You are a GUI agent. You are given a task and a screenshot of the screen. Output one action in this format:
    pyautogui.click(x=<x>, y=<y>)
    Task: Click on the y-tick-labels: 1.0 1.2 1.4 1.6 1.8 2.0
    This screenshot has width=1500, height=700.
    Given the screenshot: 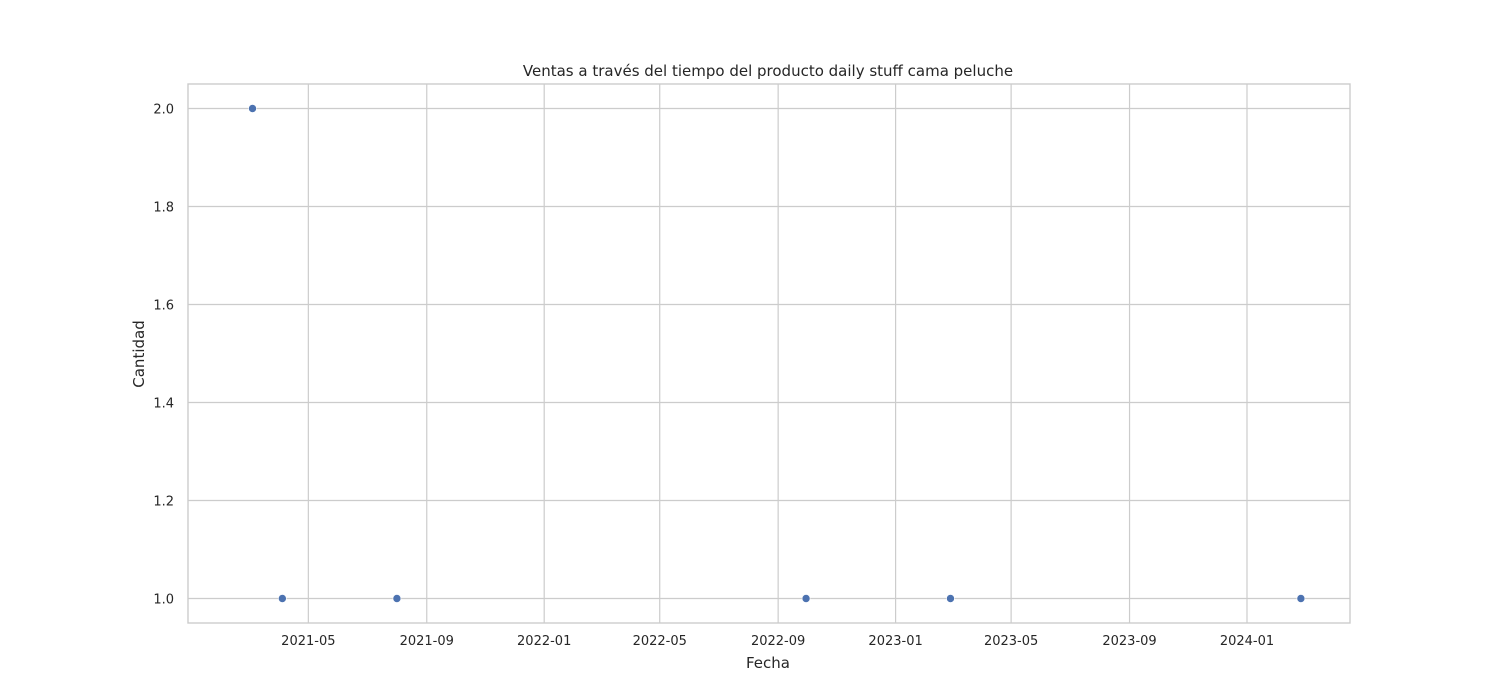 What is the action you would take?
    pyautogui.click(x=163, y=355)
    